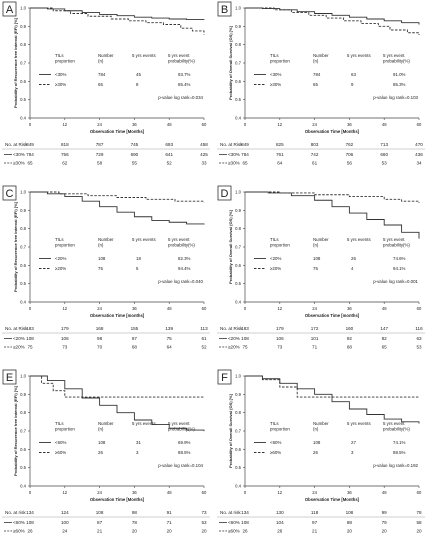 Image resolution: width=430 pixels, height=550 pixels. What do you see at coordinates (180, 281) in the screenshot?
I see `p-value-label: p-value log rank=0.040` at bounding box center [180, 281].